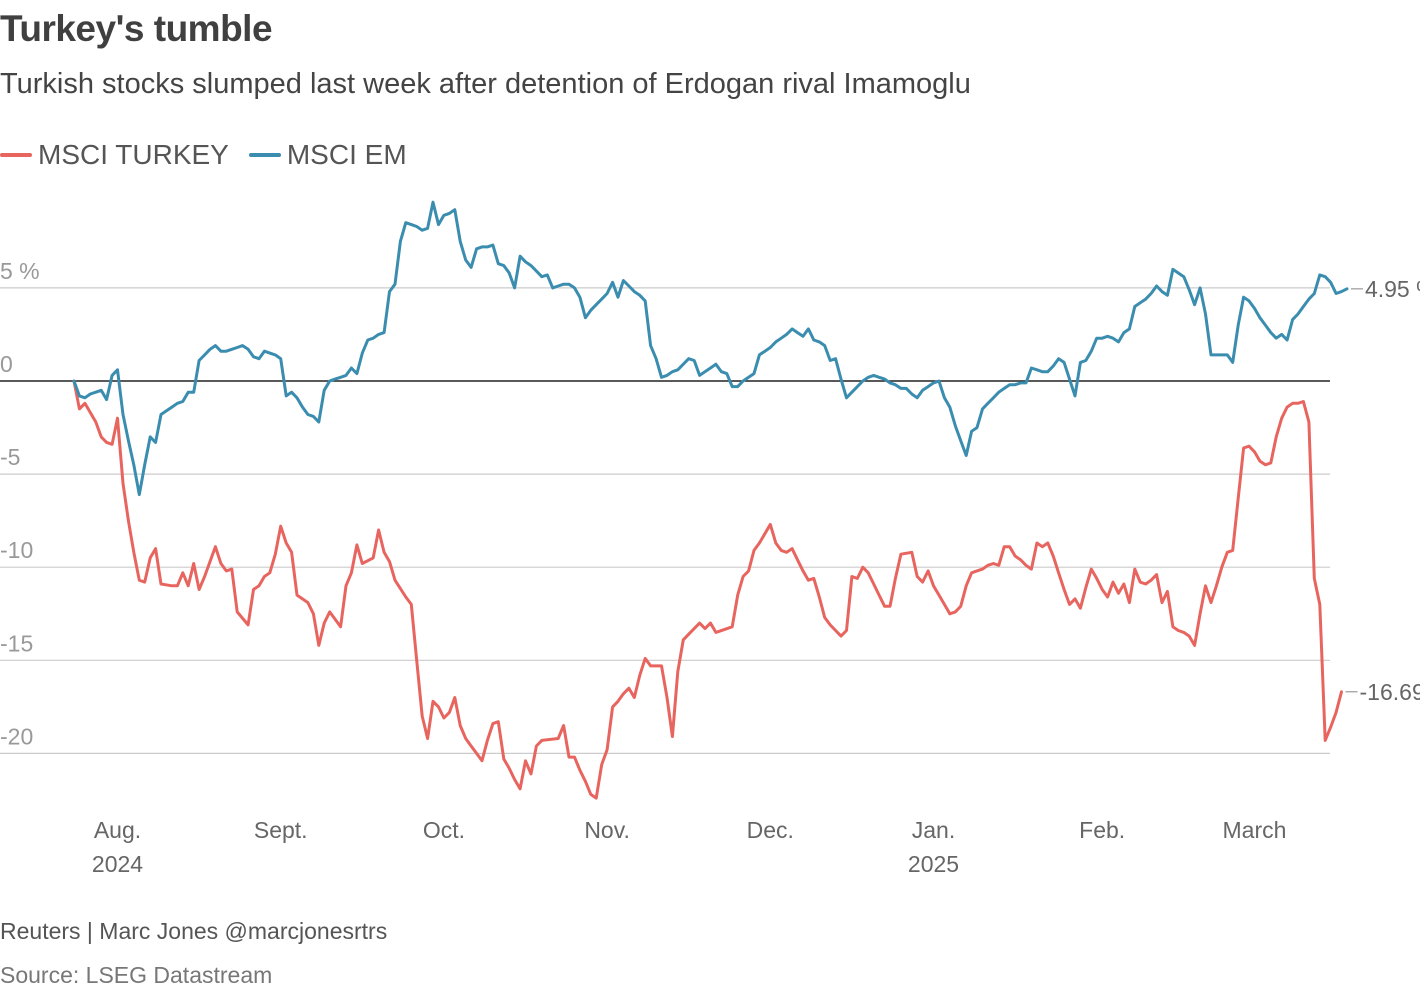 This screenshot has width=1420, height=992. What do you see at coordinates (607, 830) in the screenshot?
I see `x-tick-label: Nov.` at bounding box center [607, 830].